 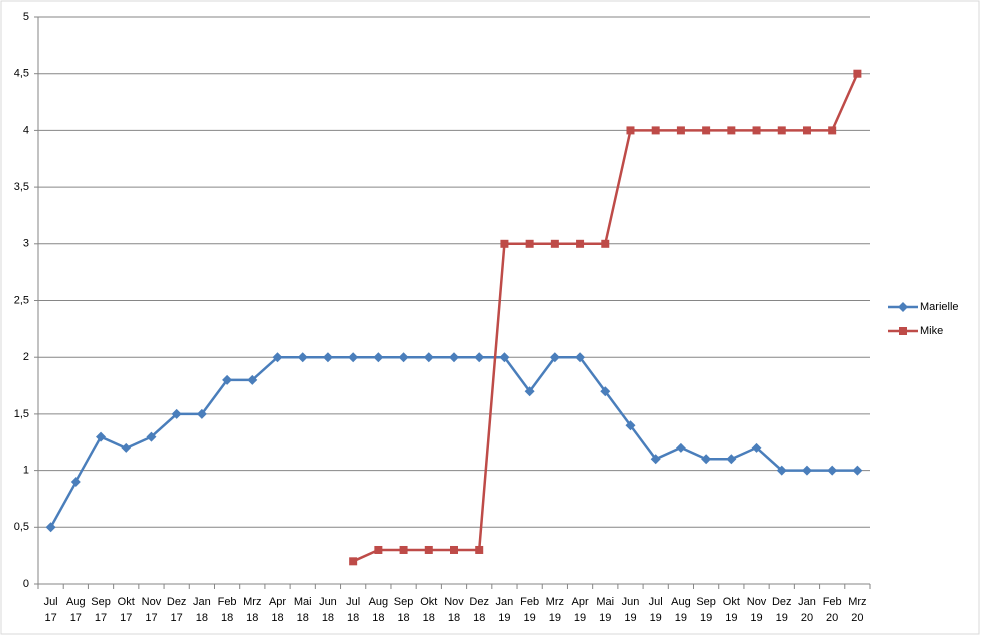 What do you see at coordinates (26, 584) in the screenshot?
I see `y-tick-label: 0` at bounding box center [26, 584].